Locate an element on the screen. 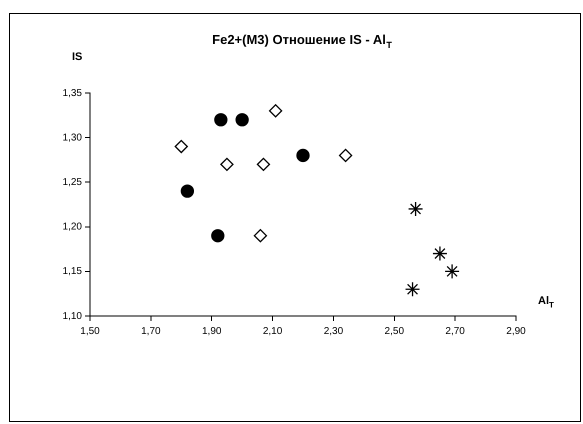 This screenshot has width=583, height=424. x-tick-label: 2,30 is located at coordinates (334, 331).